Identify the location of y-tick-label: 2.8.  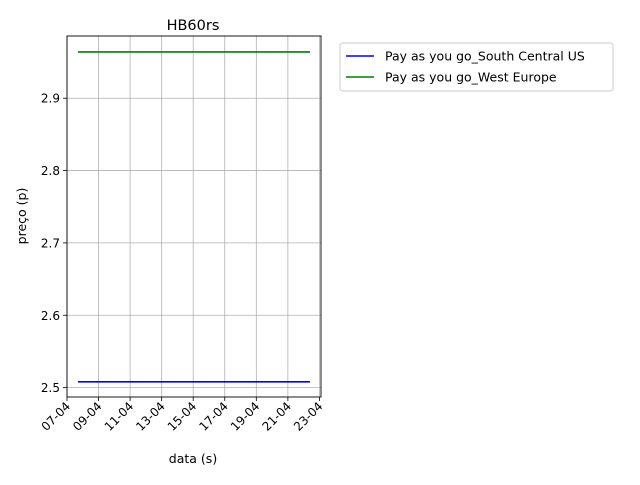
(50, 171).